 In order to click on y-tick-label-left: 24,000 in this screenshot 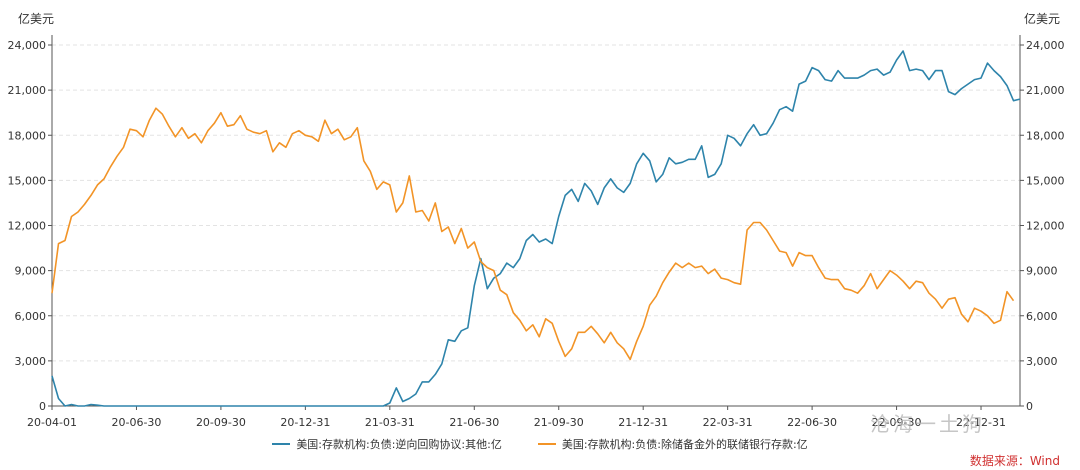, I will do `click(27, 45)`.